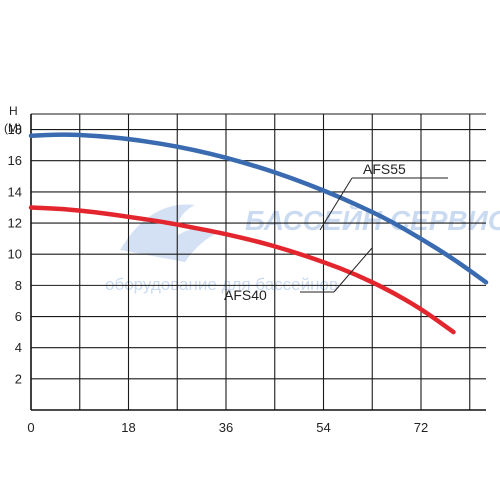  I want to click on y-tick-label: 2, so click(18, 378).